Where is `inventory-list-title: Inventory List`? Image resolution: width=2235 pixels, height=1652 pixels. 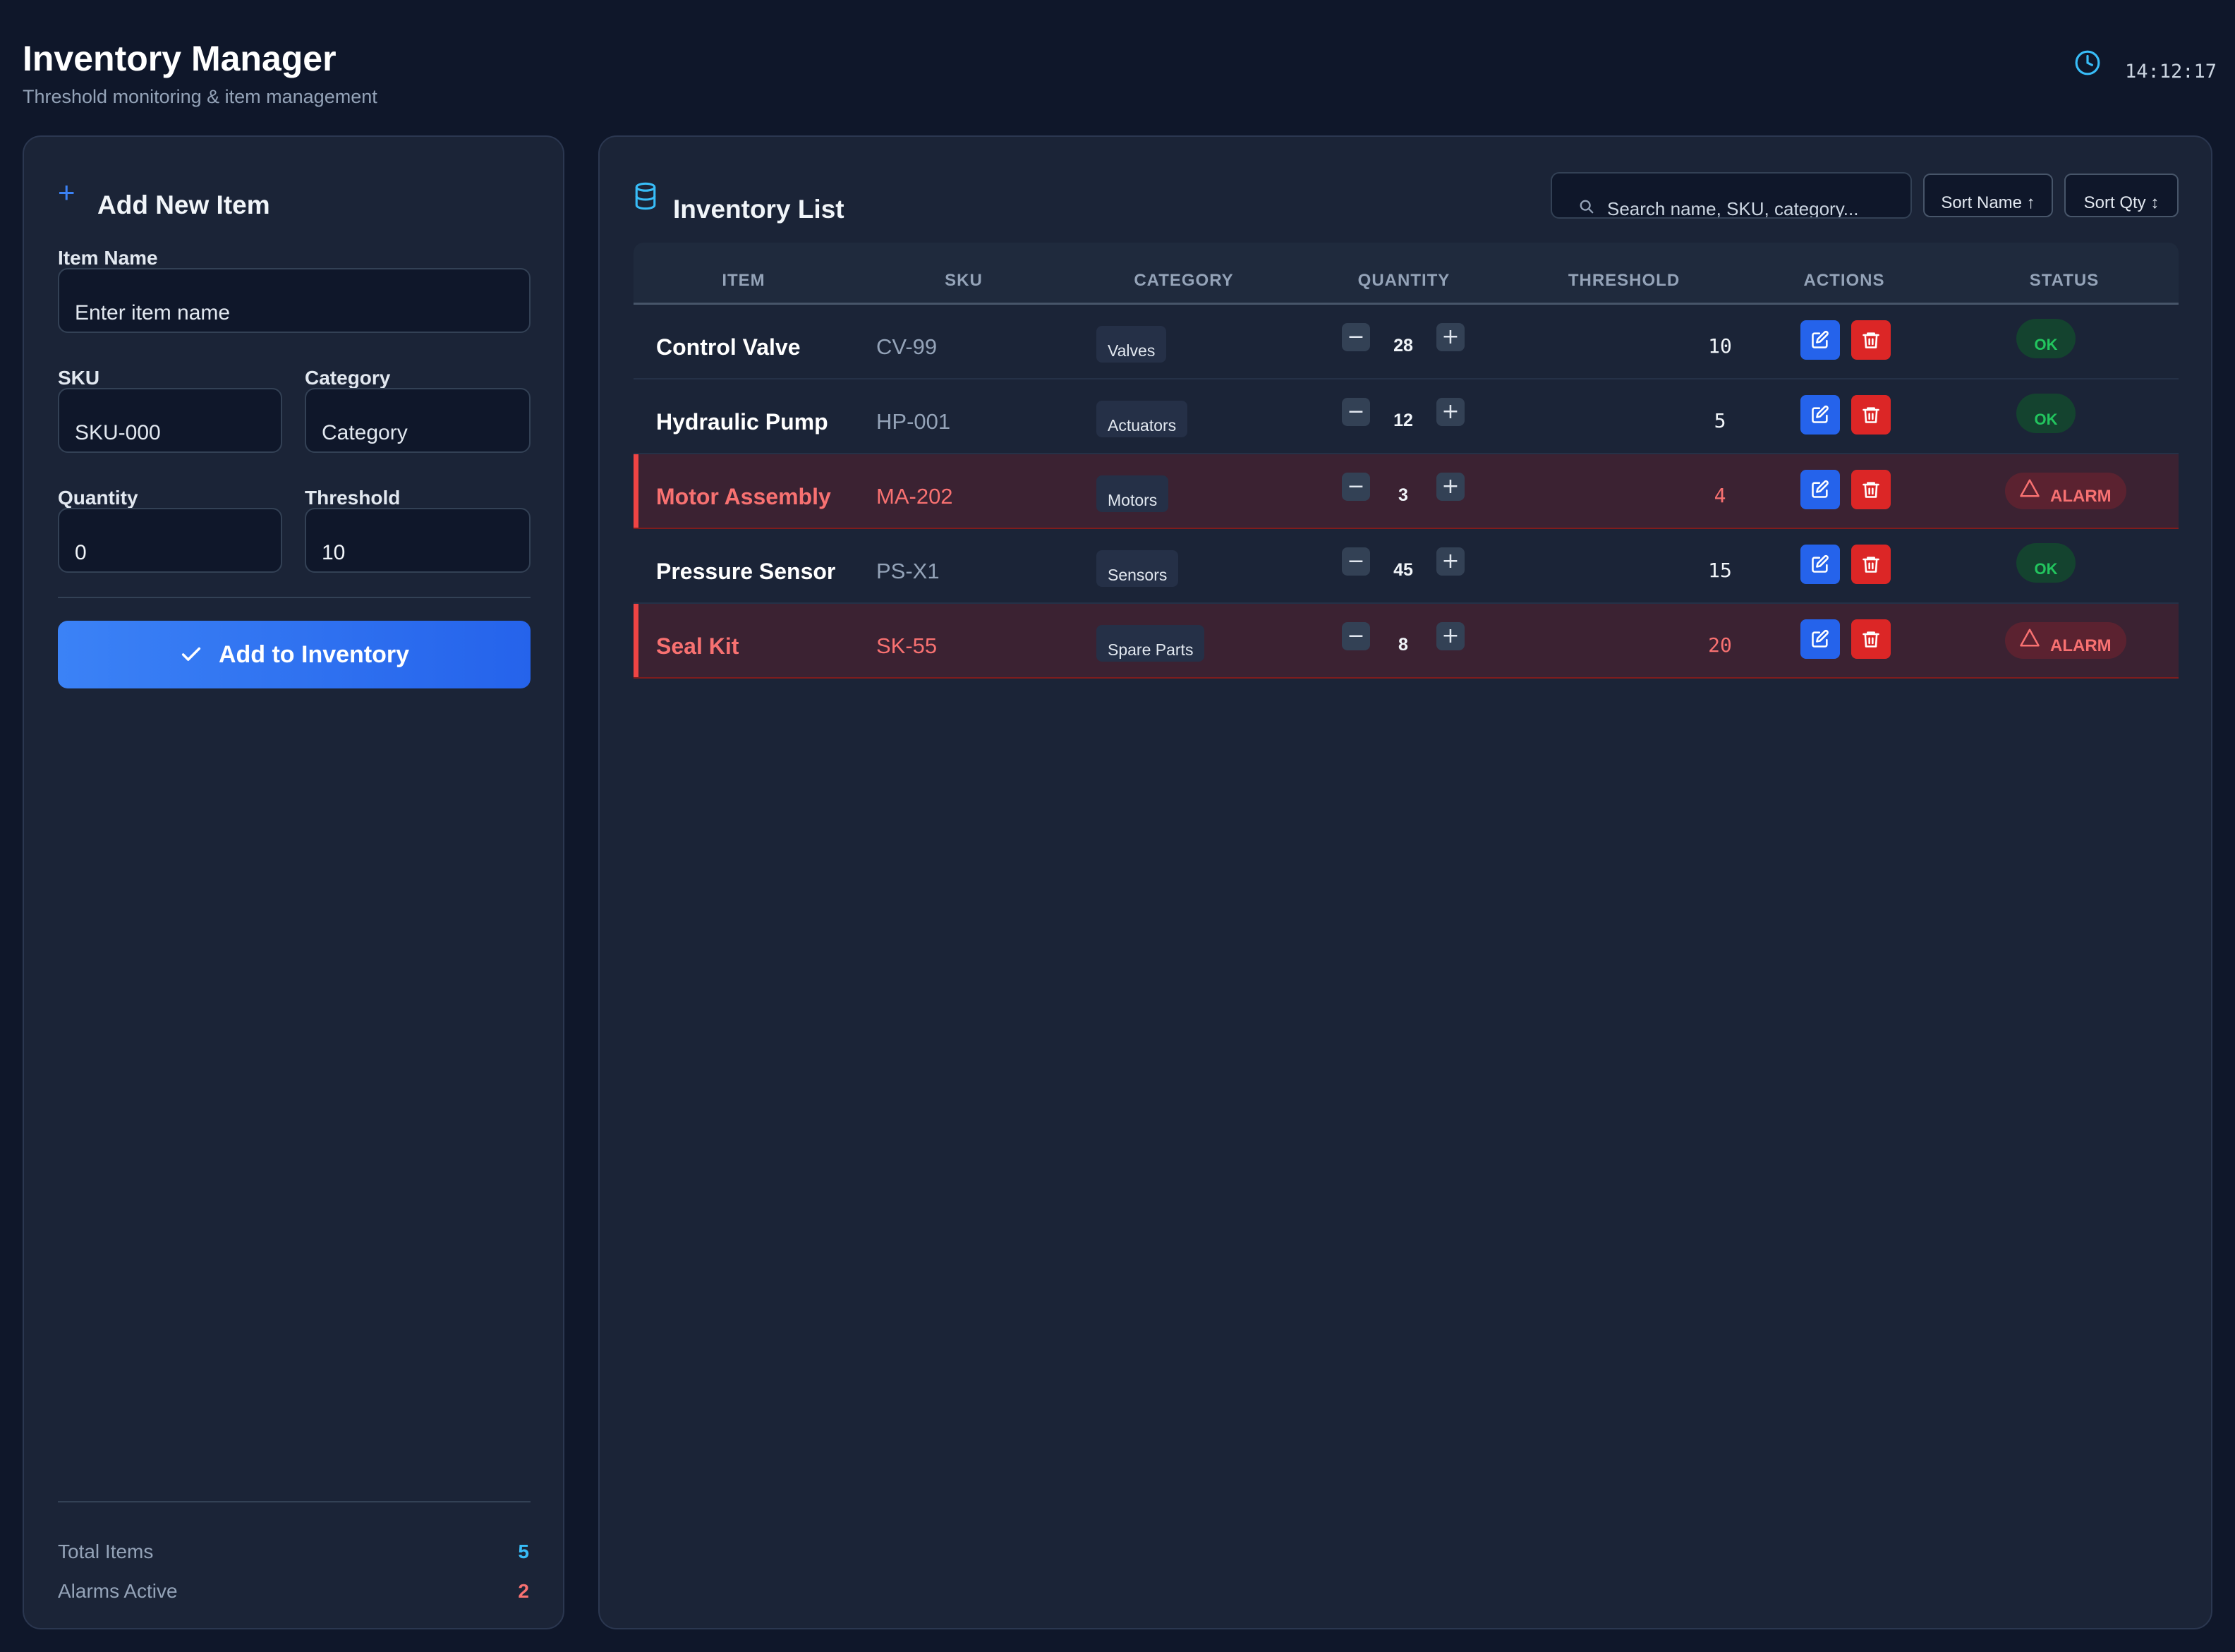 inventory-list-title: Inventory List is located at coordinates (758, 210).